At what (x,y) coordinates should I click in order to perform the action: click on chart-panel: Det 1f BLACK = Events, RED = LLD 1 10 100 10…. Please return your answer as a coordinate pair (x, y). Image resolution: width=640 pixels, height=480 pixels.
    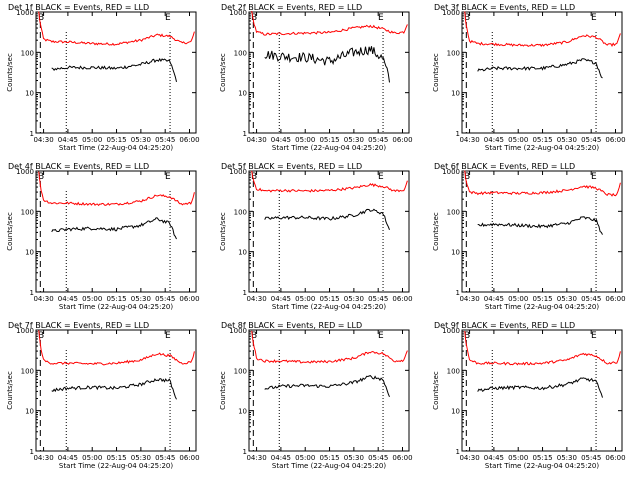
    Looking at the image, I should click on (103, 77).